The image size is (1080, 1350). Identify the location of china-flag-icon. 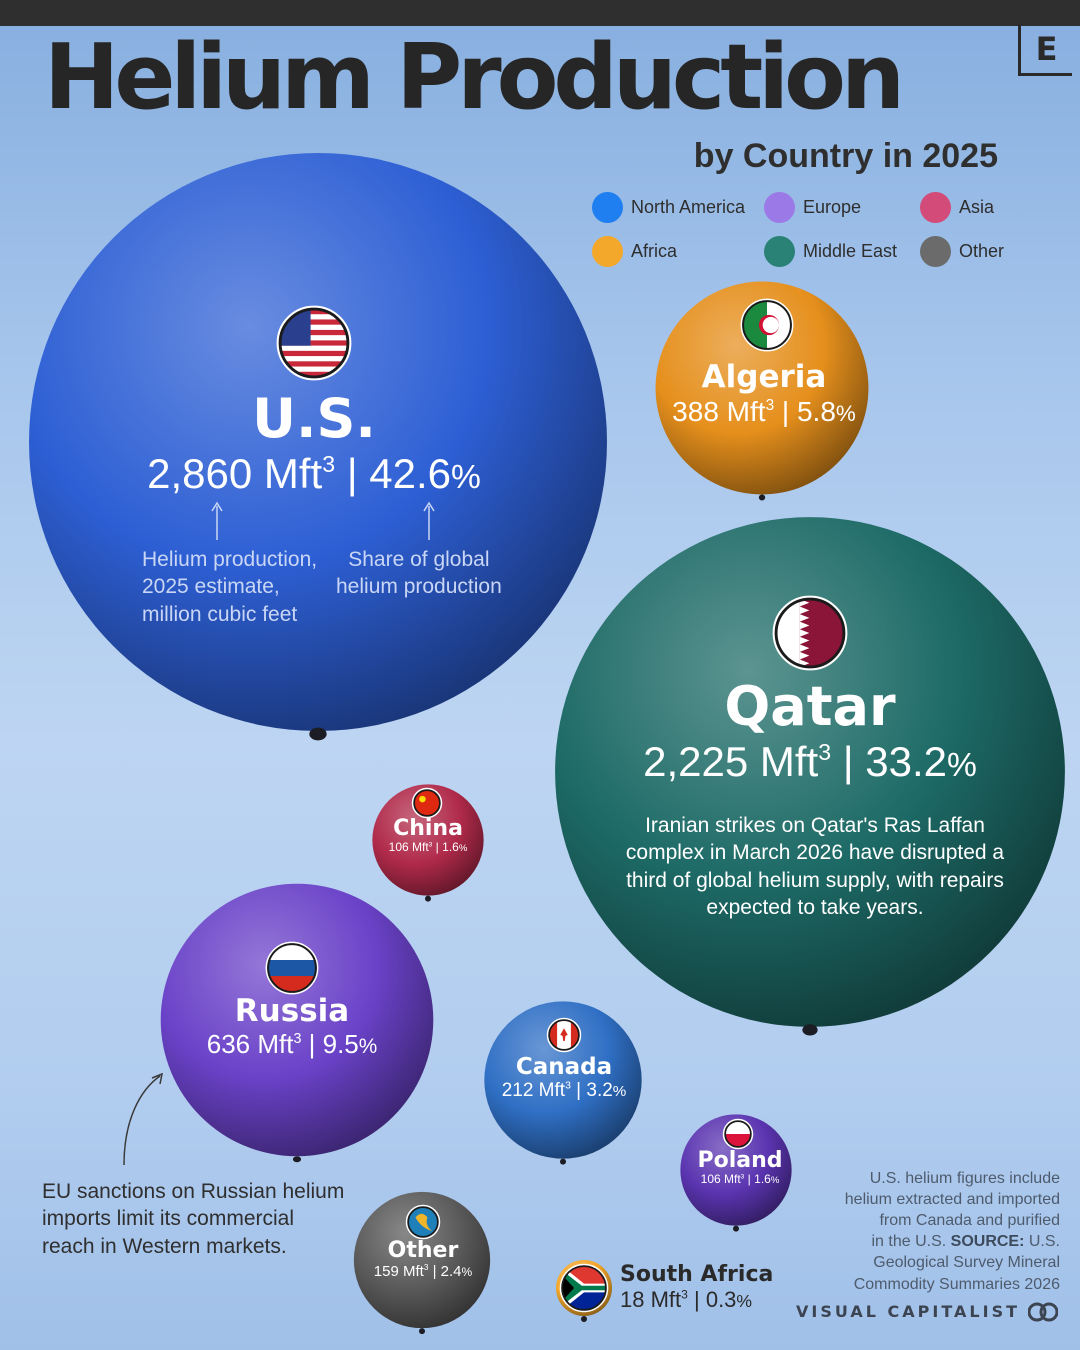
(427, 803).